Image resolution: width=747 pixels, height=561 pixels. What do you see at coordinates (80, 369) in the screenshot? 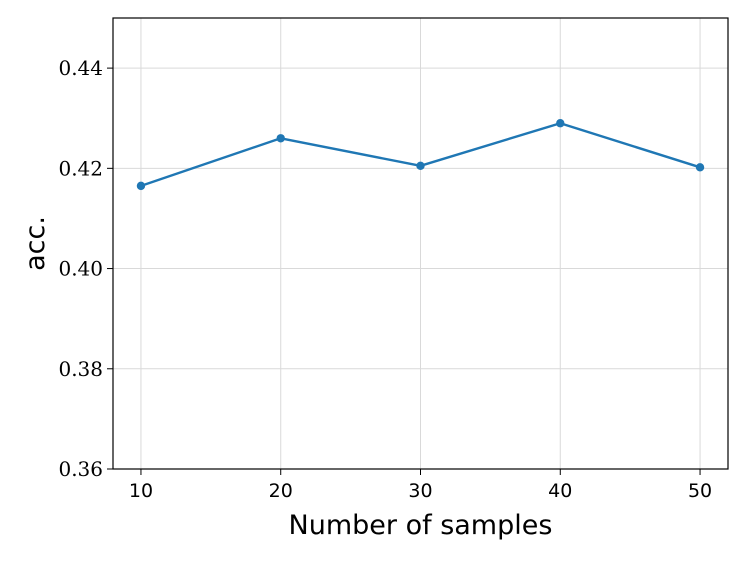
I see `y-tick-label: 0.38` at bounding box center [80, 369].